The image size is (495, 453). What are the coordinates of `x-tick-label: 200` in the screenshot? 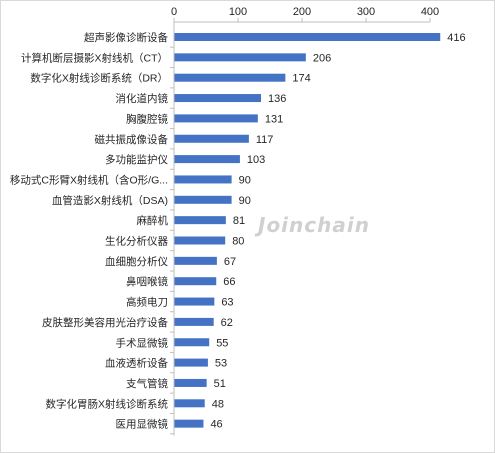 It's located at (302, 12).